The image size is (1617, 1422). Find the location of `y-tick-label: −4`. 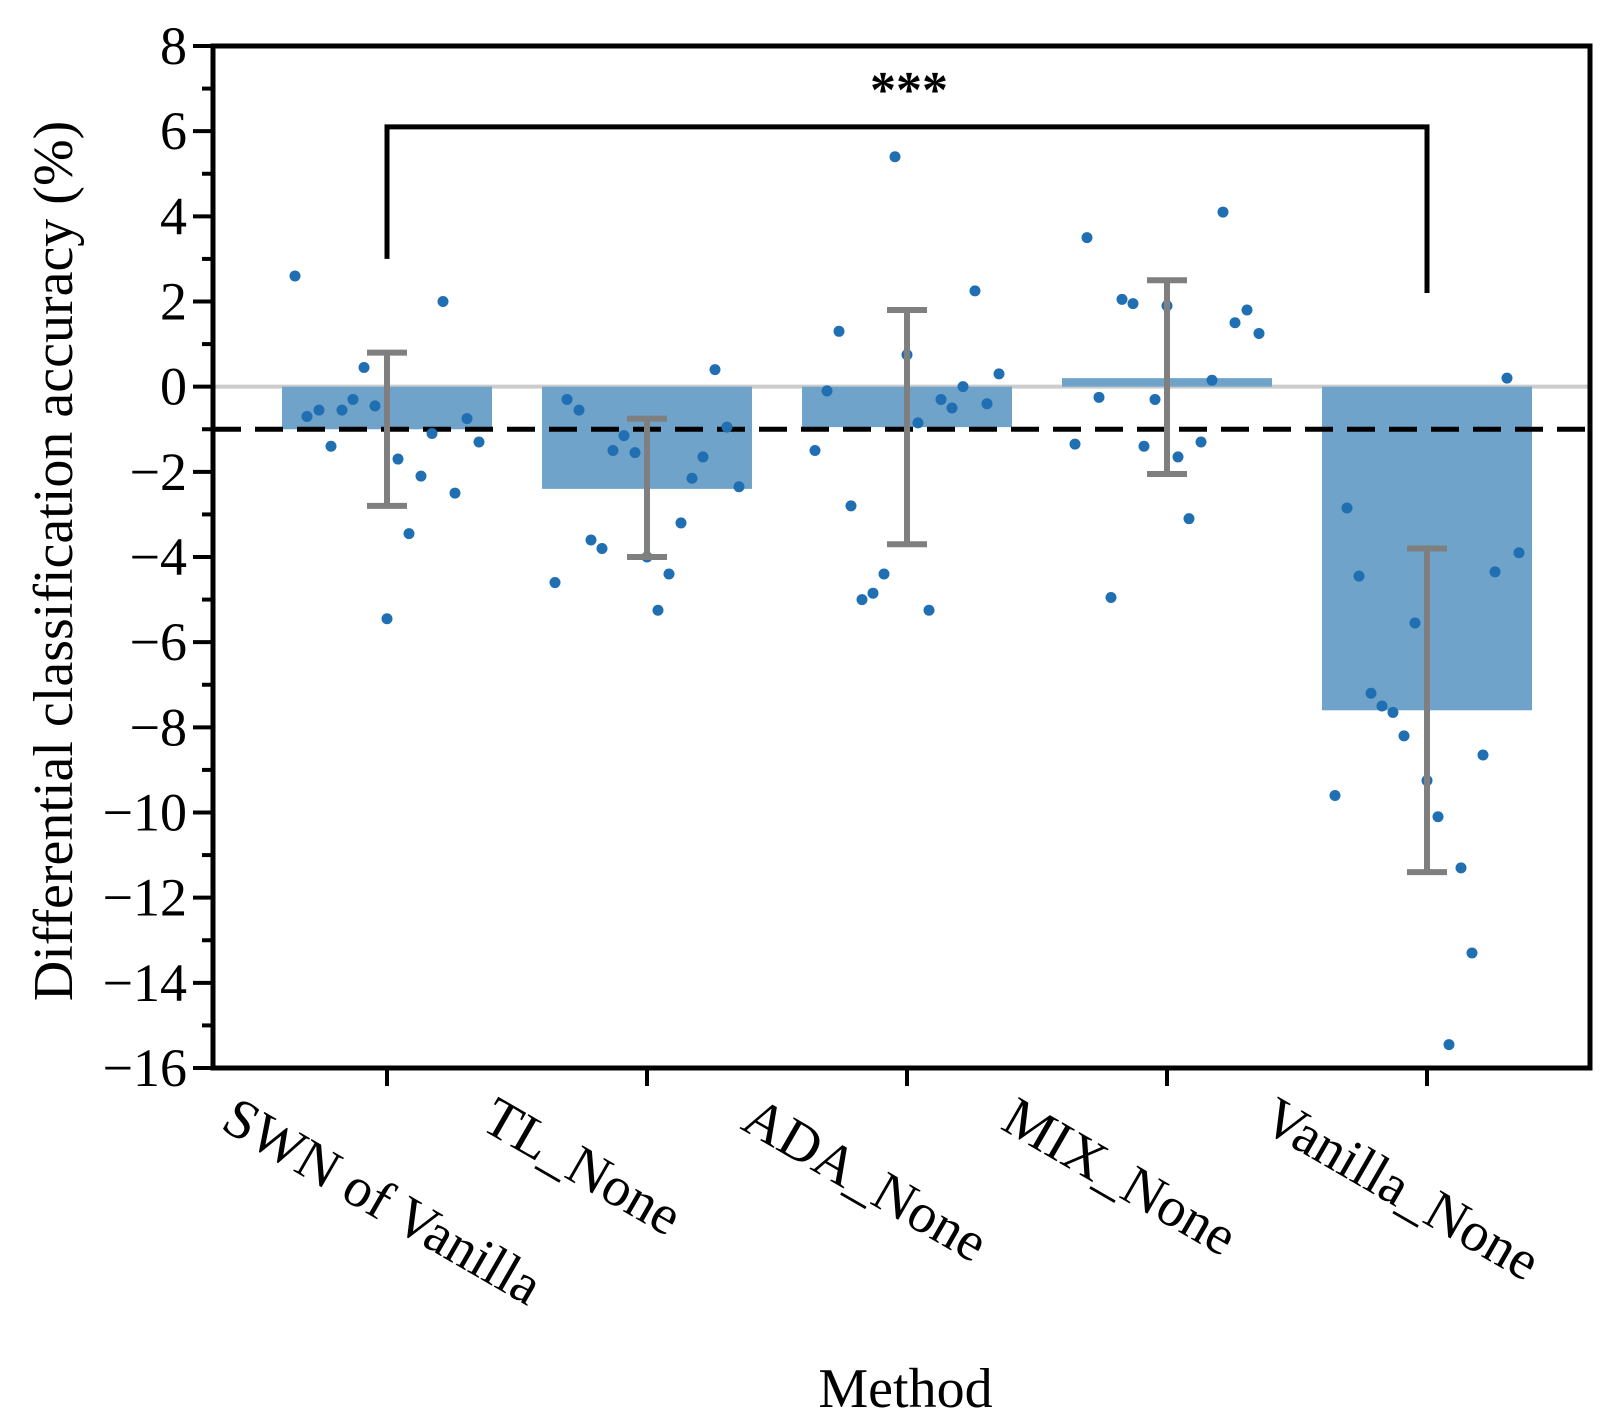

y-tick-label: −4 is located at coordinates (158, 557).